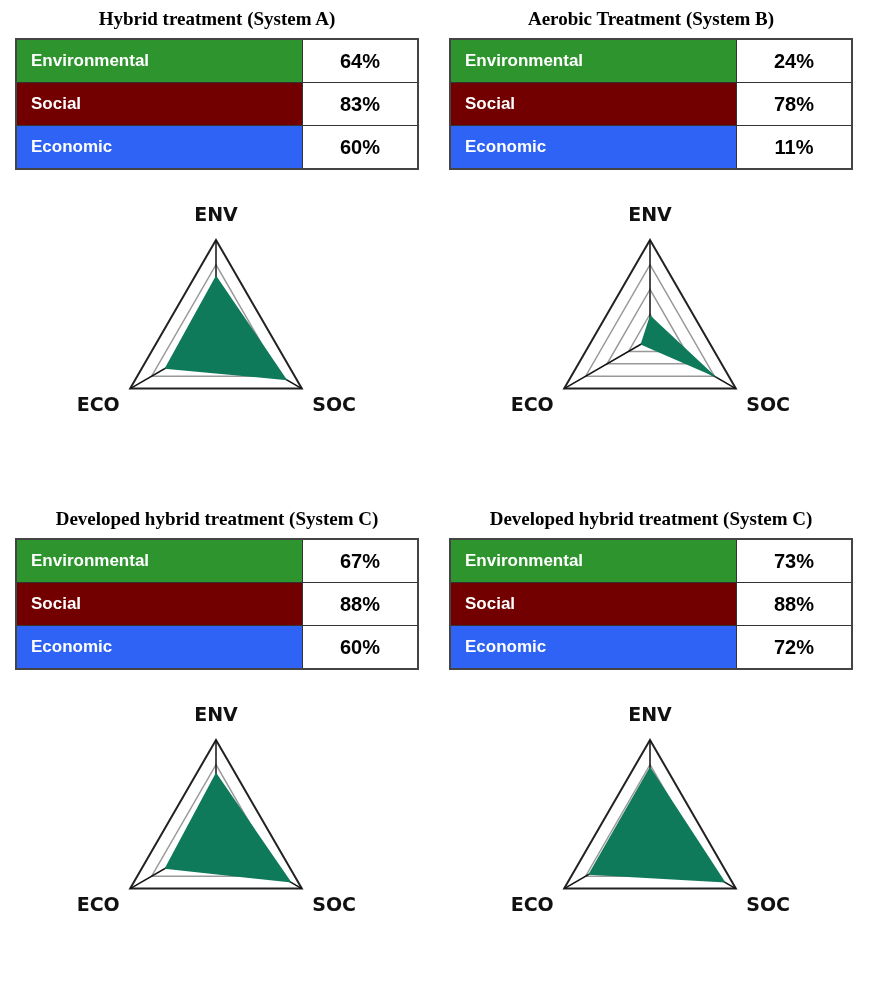 This screenshot has height=1004, width=869. I want to click on text: 83%, so click(360, 103).